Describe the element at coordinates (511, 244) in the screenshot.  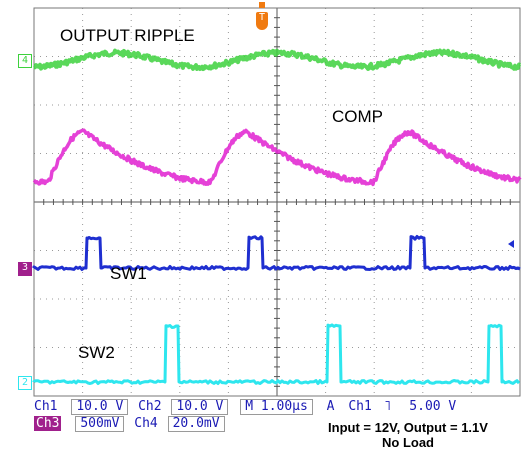
I see `trigger-level-arrow` at that location.